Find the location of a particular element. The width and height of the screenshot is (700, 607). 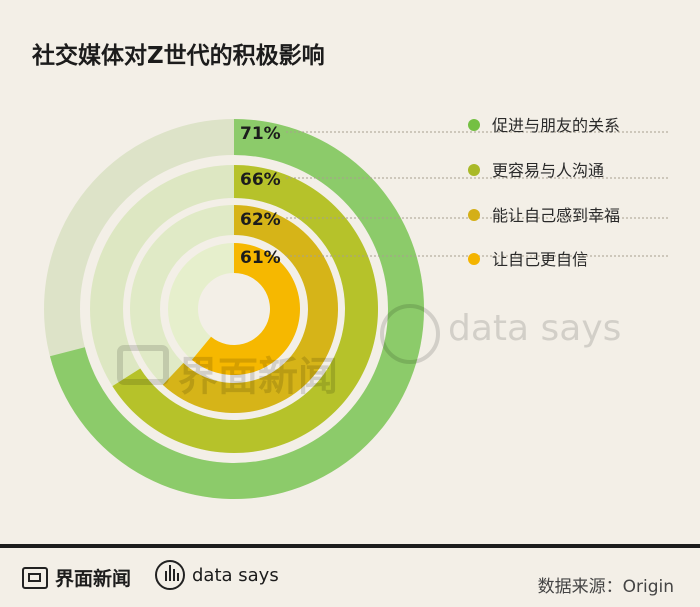

data-says-logo-icon is located at coordinates (170, 575).